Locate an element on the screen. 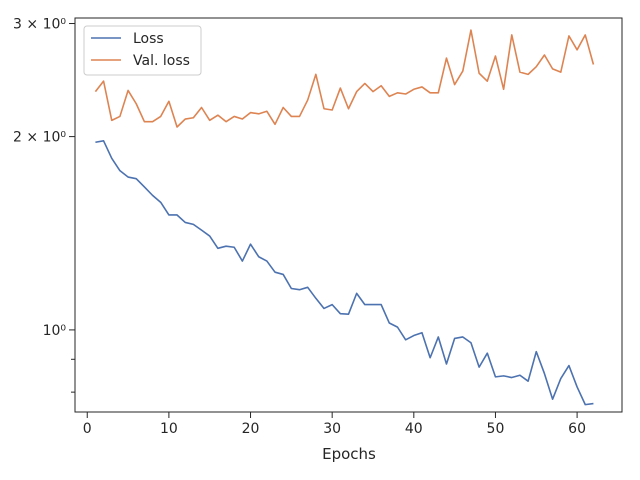  x-tick-label: 0 is located at coordinates (87, 429).